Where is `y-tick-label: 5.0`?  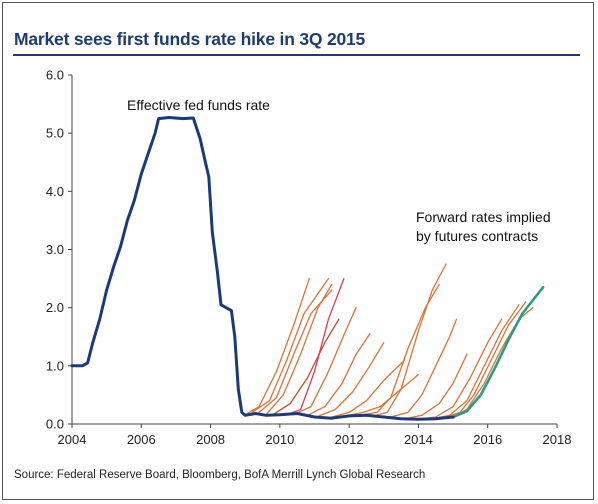
y-tick-label: 5.0 is located at coordinates (55, 133).